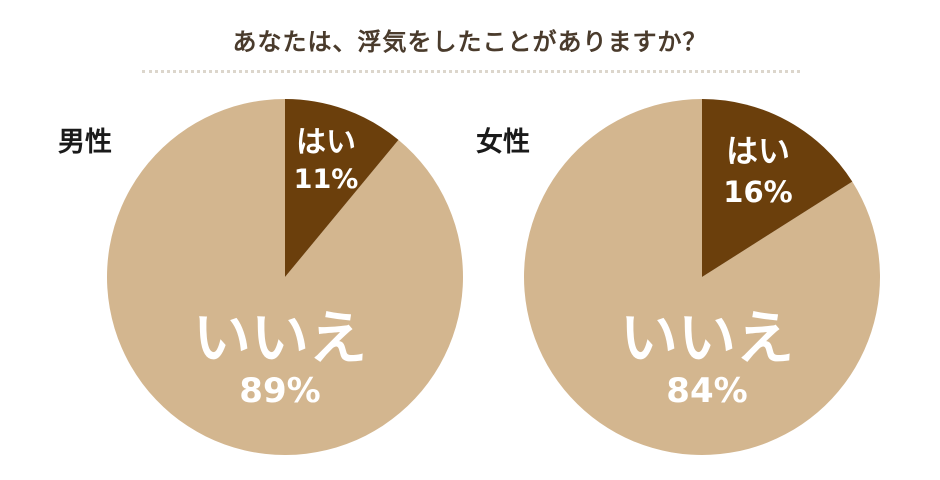 This screenshot has width=940, height=480. What do you see at coordinates (503, 142) in the screenshot?
I see `group-label-female: 女性` at bounding box center [503, 142].